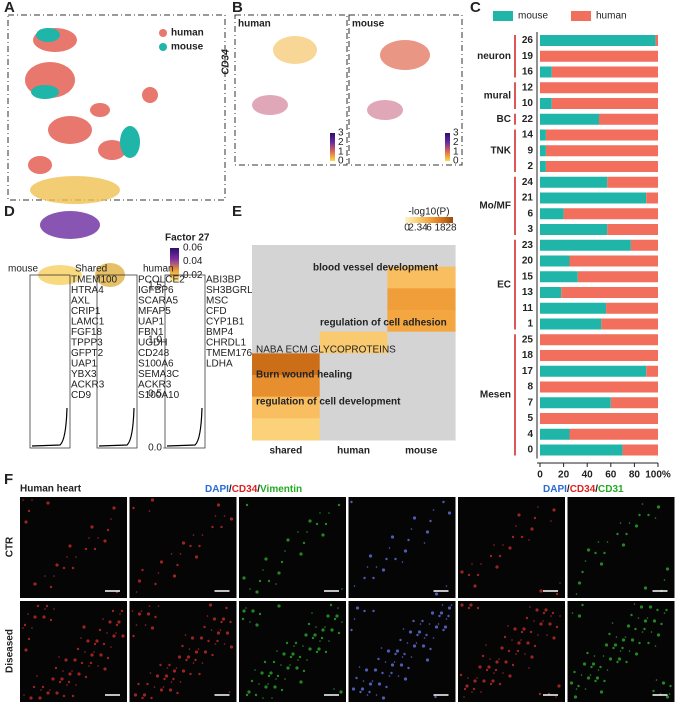 This screenshot has width=676, height=703. I want to click on gene-label: YBX3, so click(84, 374).